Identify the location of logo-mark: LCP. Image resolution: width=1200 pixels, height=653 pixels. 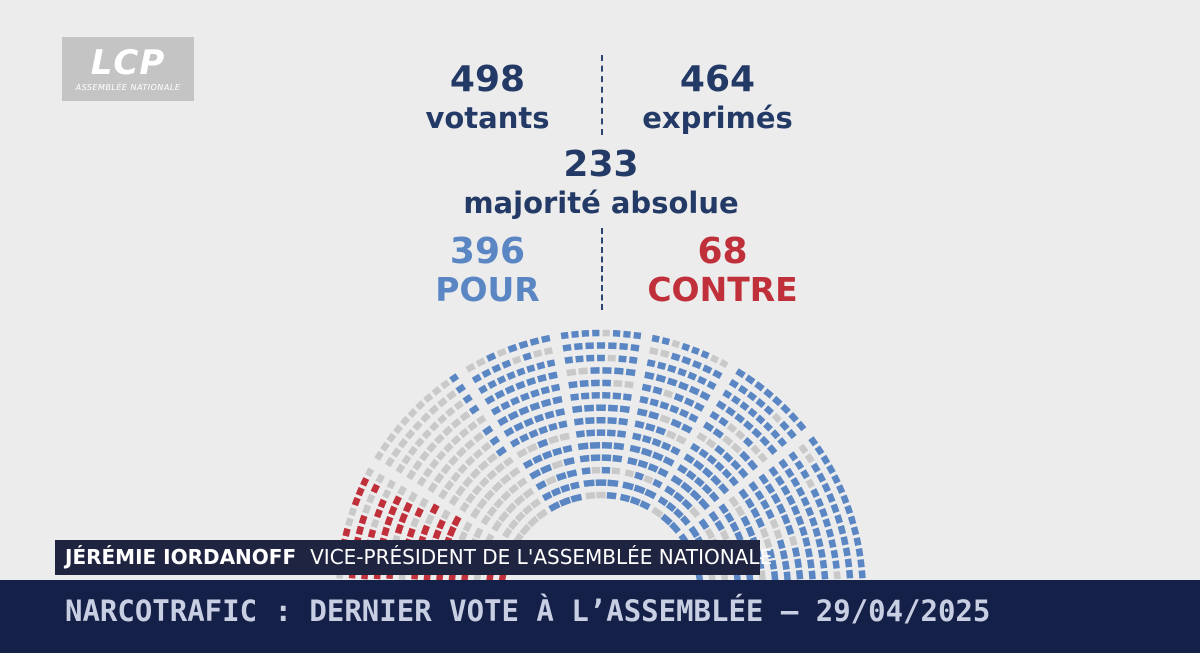
(128, 63).